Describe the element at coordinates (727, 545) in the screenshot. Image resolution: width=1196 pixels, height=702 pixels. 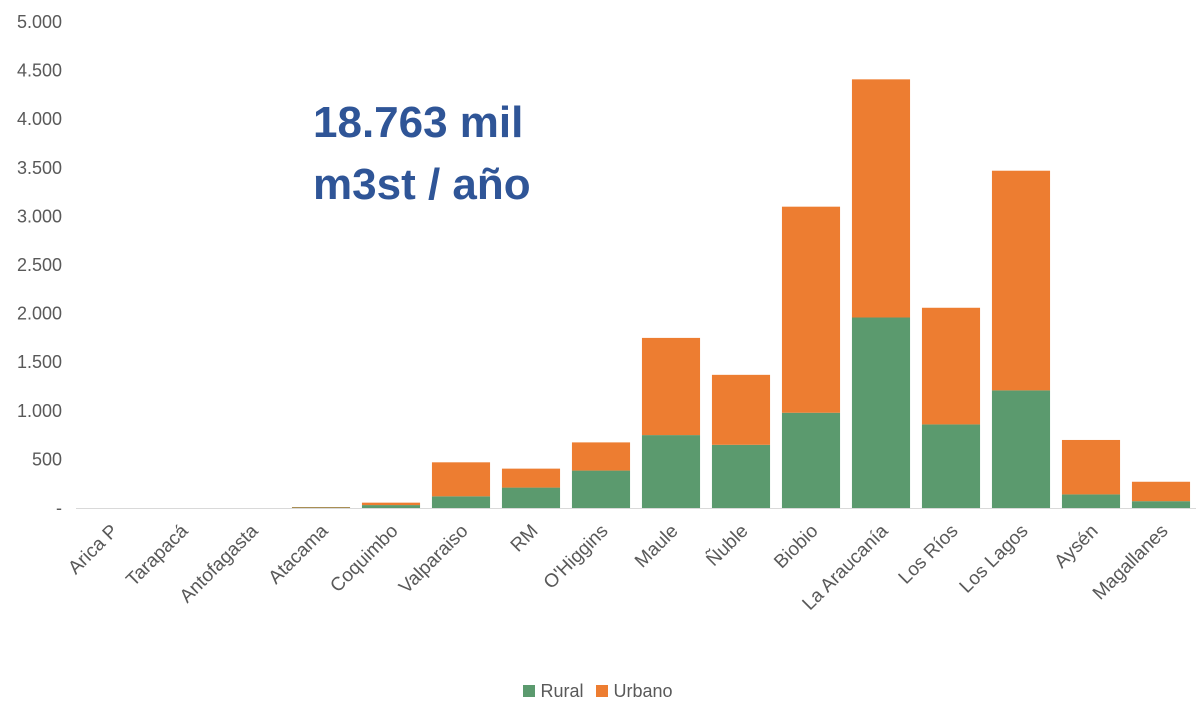
I see `x-tick-label: Ñuble` at that location.